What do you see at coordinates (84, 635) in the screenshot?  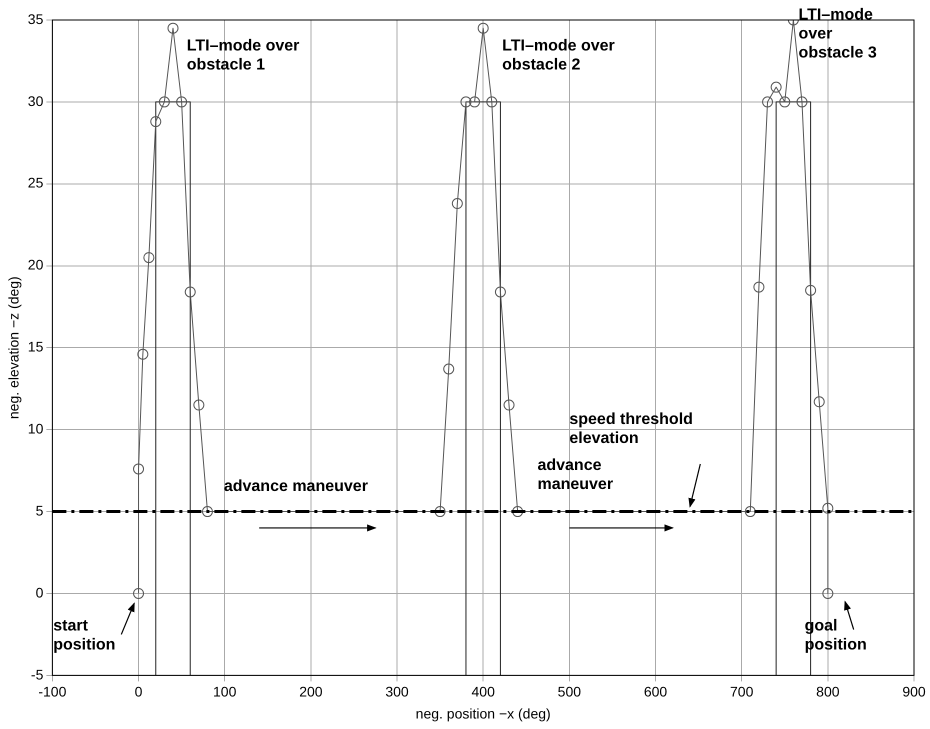 I see `annotation: start position` at bounding box center [84, 635].